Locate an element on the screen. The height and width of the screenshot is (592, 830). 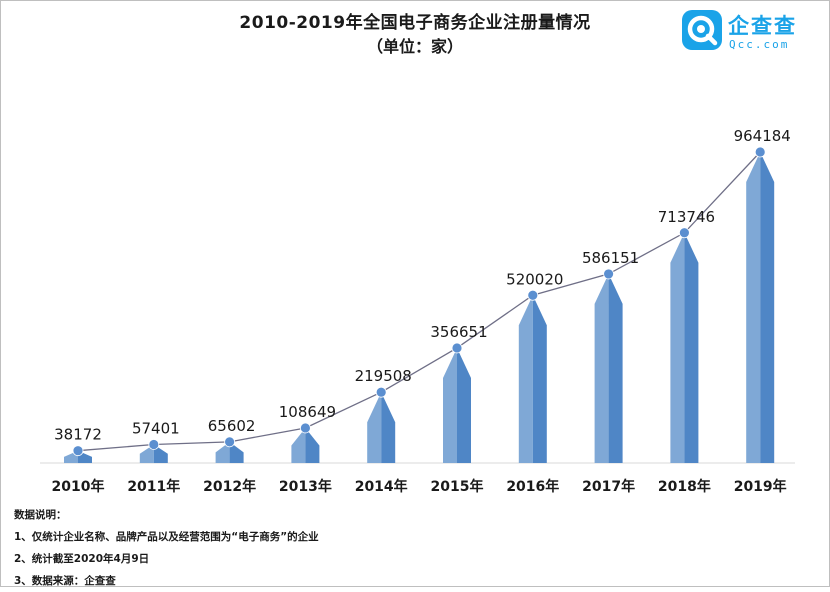
x-tick-label: 2010年 is located at coordinates (78, 486).